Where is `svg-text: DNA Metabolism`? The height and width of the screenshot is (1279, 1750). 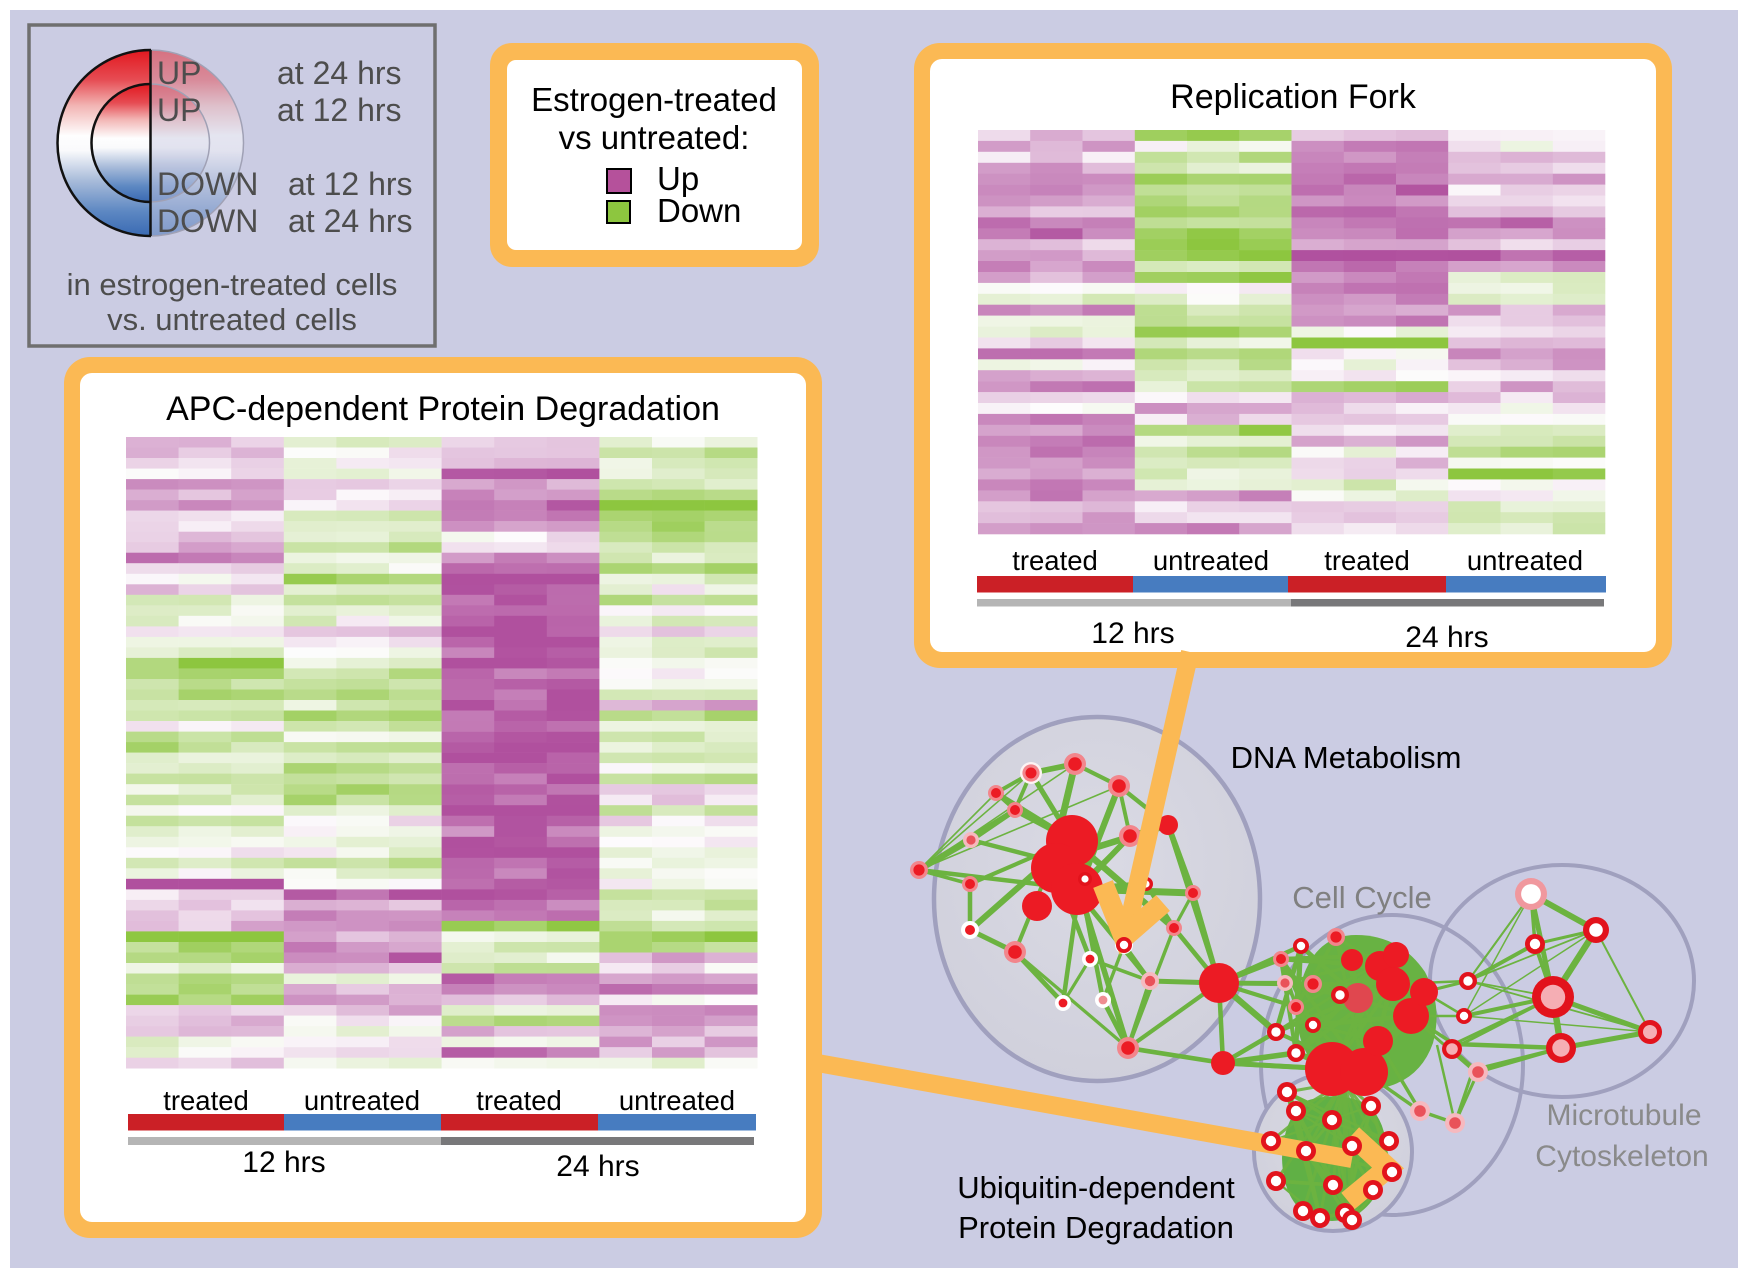 svg-text: DNA Metabolism is located at coordinates (1346, 757).